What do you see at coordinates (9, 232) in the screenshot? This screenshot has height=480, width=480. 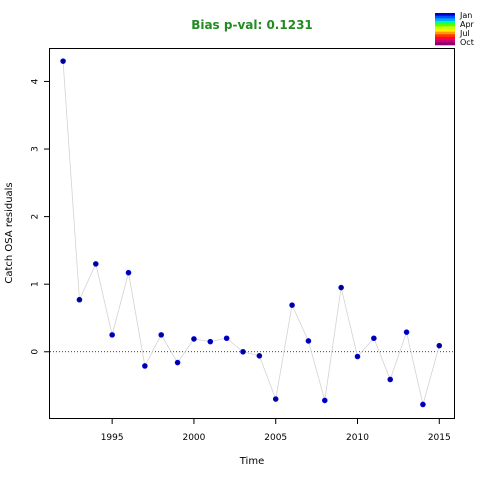 I see `y-axis-label: Catch OSA residuals` at bounding box center [9, 232].